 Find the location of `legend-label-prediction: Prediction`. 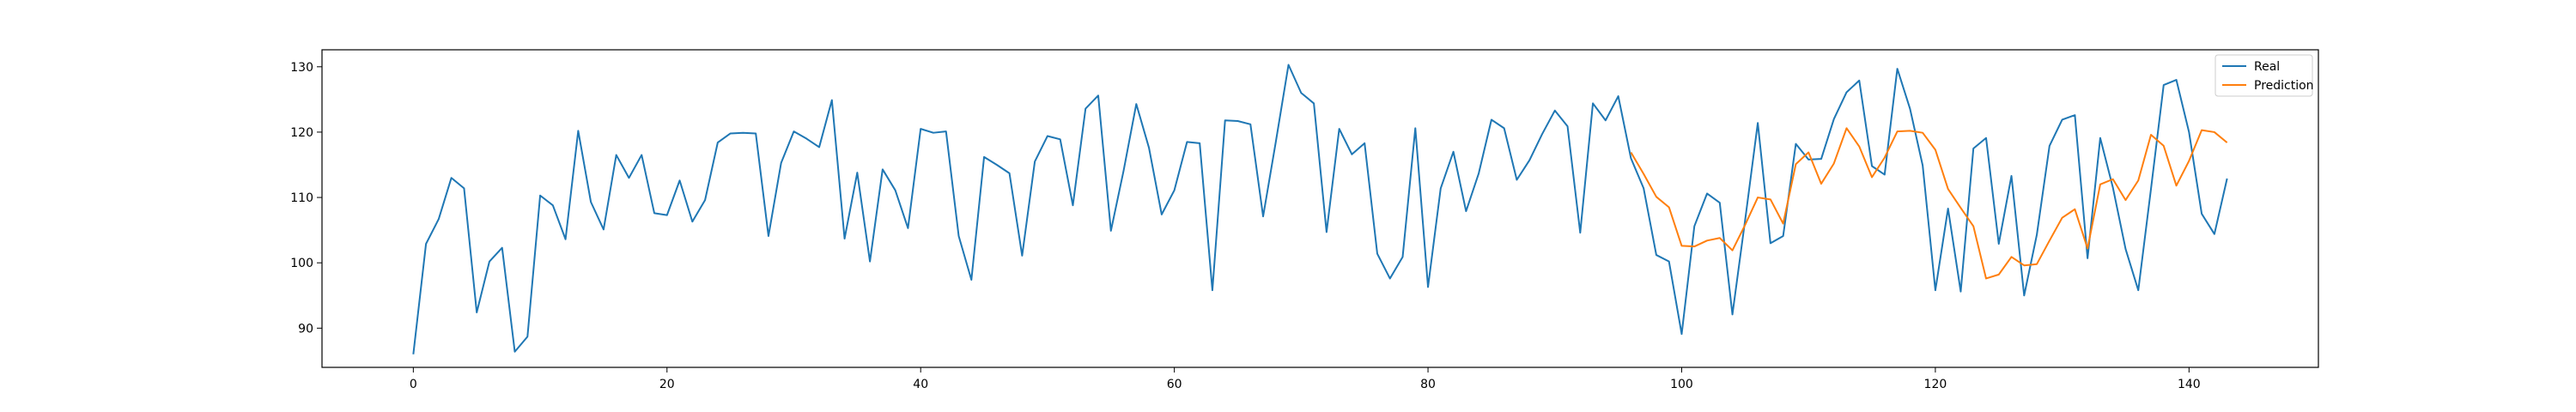

legend-label-prediction: Prediction is located at coordinates (2284, 86).